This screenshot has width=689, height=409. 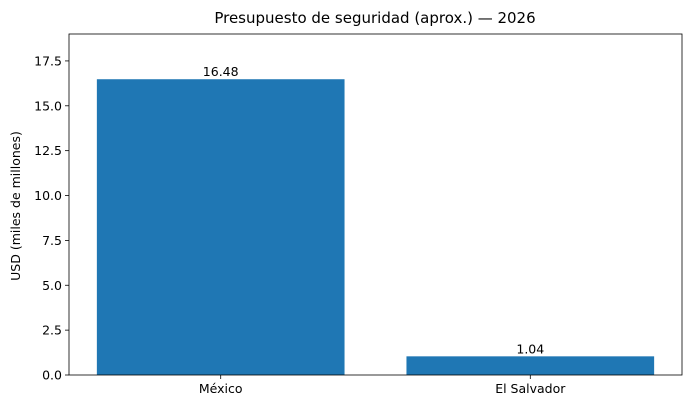 What do you see at coordinates (52, 240) in the screenshot?
I see `y-tick-label: 7.5` at bounding box center [52, 240].